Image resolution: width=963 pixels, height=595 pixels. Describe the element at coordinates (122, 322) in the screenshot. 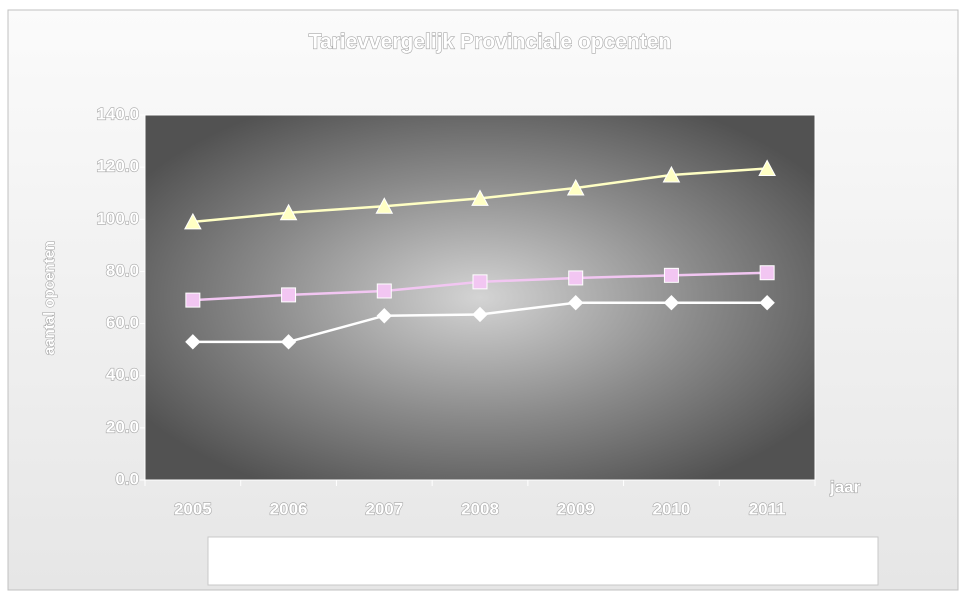

I see `y-tick-label: 60.0` at that location.